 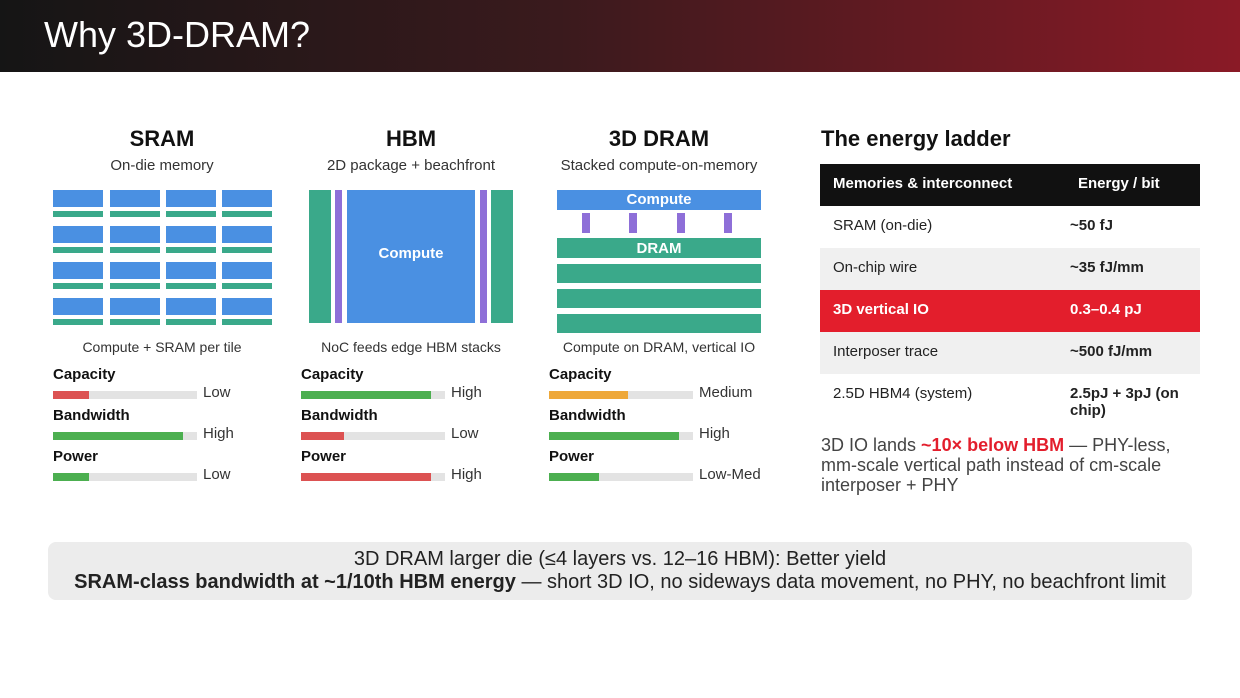 What do you see at coordinates (659, 261) in the screenshot?
I see `3d-dram-diagram: Compute DRAM` at bounding box center [659, 261].